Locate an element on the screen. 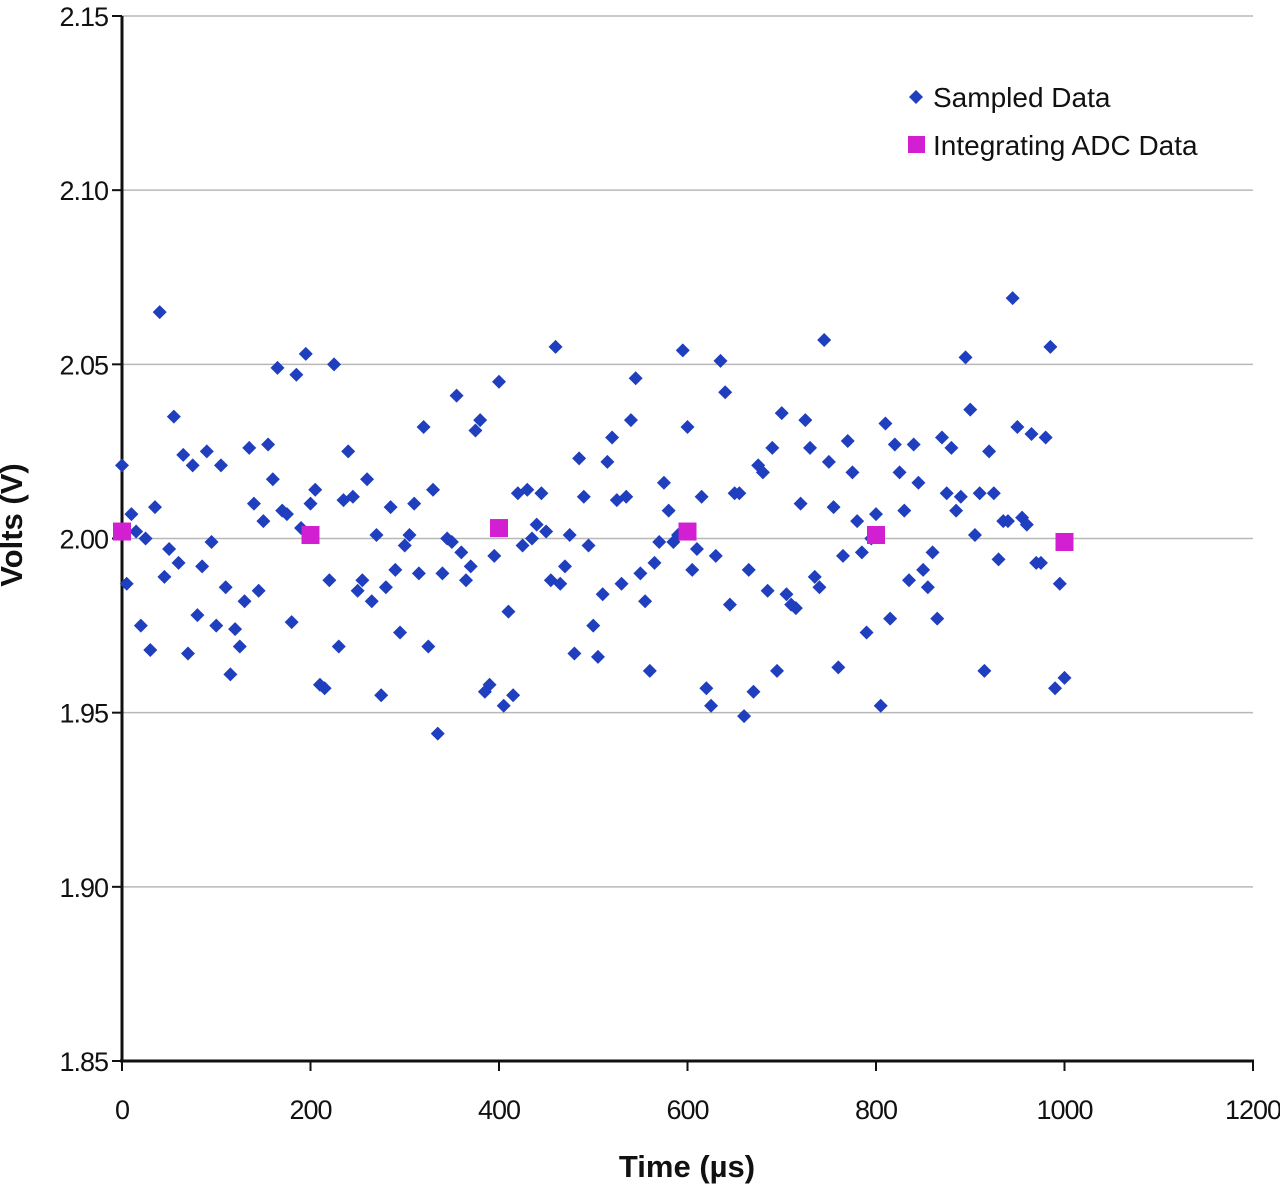 The height and width of the screenshot is (1190, 1280). x-tick-label: 1200 is located at coordinates (1252, 1110).